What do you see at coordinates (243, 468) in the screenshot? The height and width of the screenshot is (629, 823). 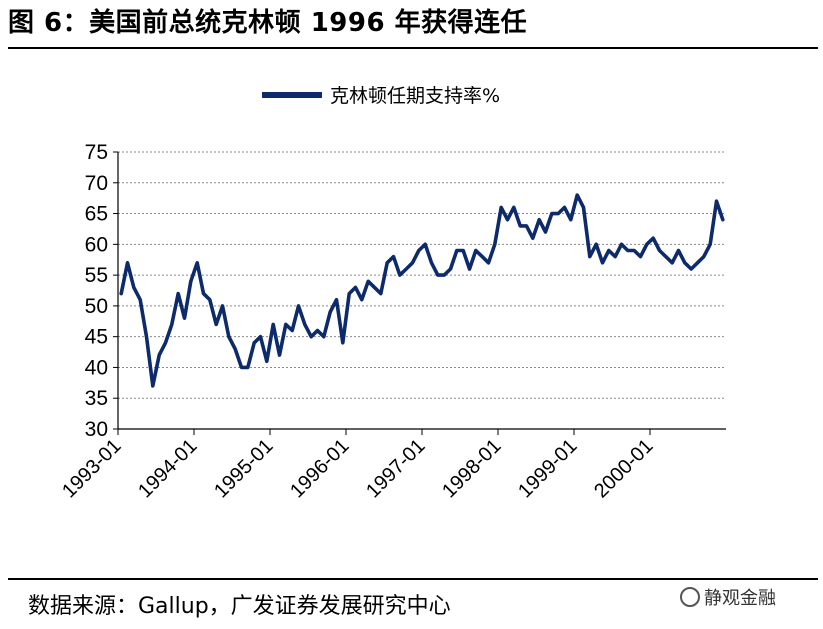 I see `x-tick-label: 1995-01` at bounding box center [243, 468].